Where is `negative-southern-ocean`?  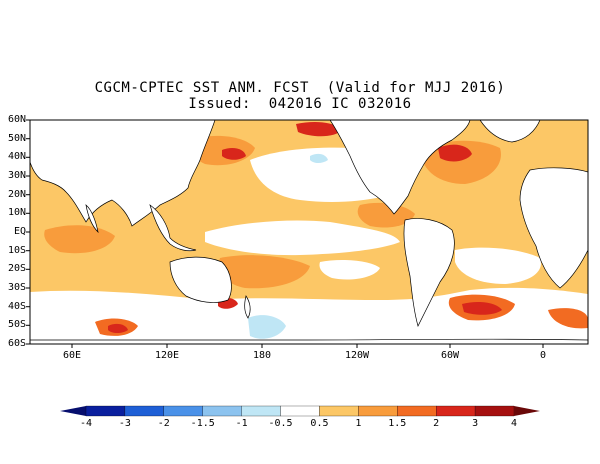
negative-southern-ocean is located at coordinates (267, 327).